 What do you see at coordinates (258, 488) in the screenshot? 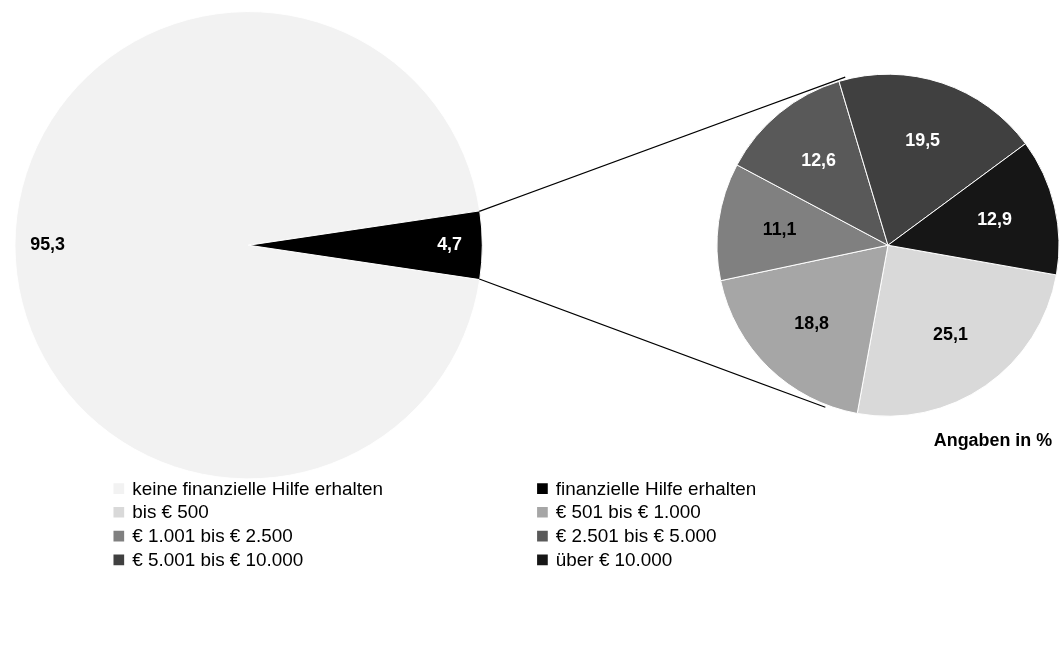
I see `legend-label: keine finanzielle Hilfe erhalten` at bounding box center [258, 488].